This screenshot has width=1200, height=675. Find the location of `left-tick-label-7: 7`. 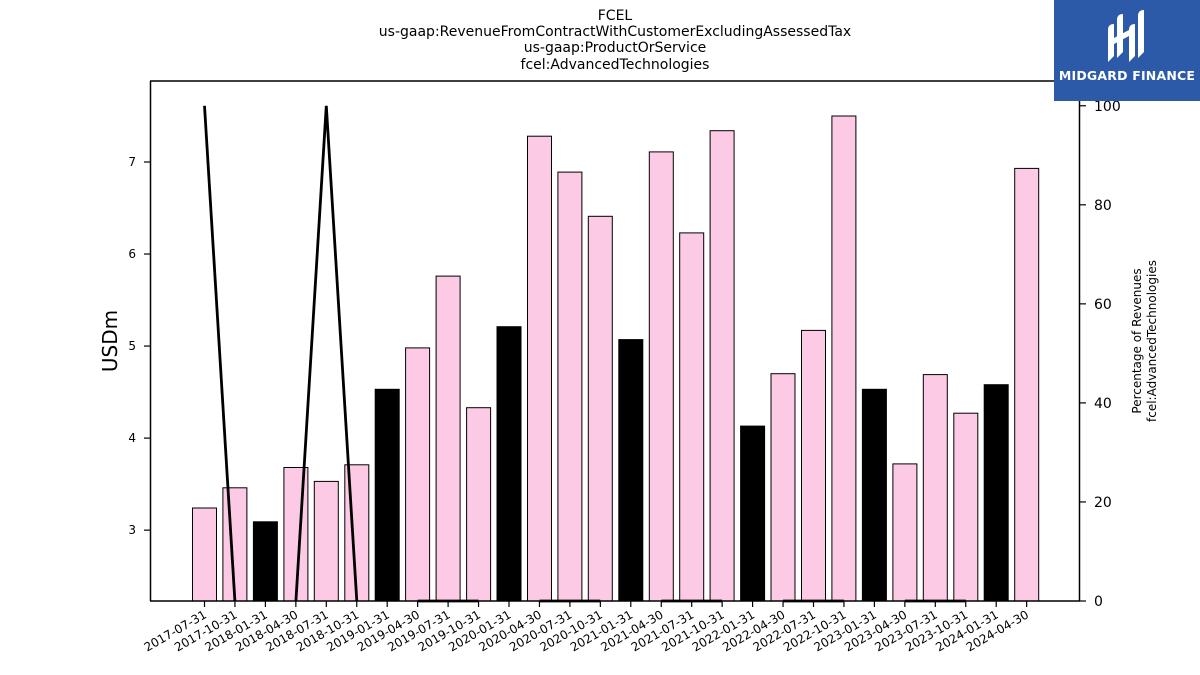

left-tick-label-7: 7 is located at coordinates (132, 162).